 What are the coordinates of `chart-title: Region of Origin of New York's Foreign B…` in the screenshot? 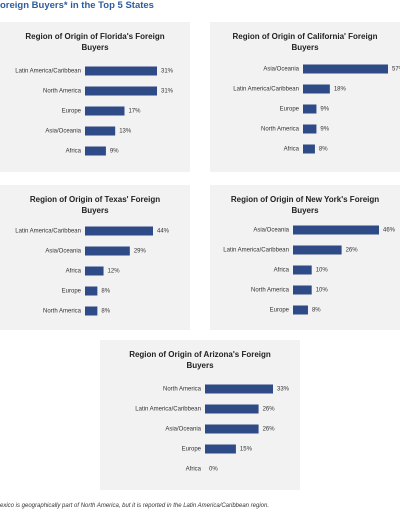 It's located at (305, 205).